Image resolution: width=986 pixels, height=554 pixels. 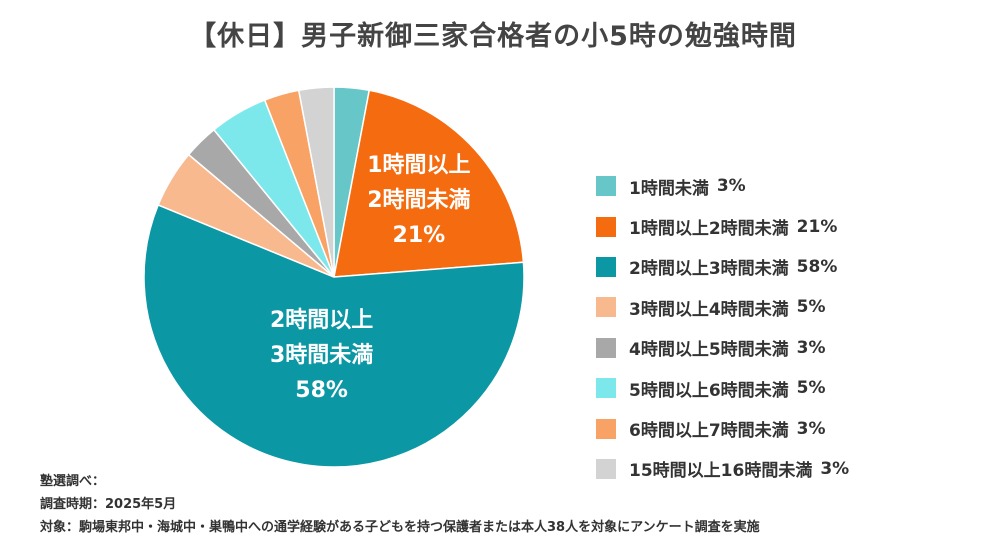 I want to click on legend-label: 4時間以上5時間未満, so click(x=709, y=350).